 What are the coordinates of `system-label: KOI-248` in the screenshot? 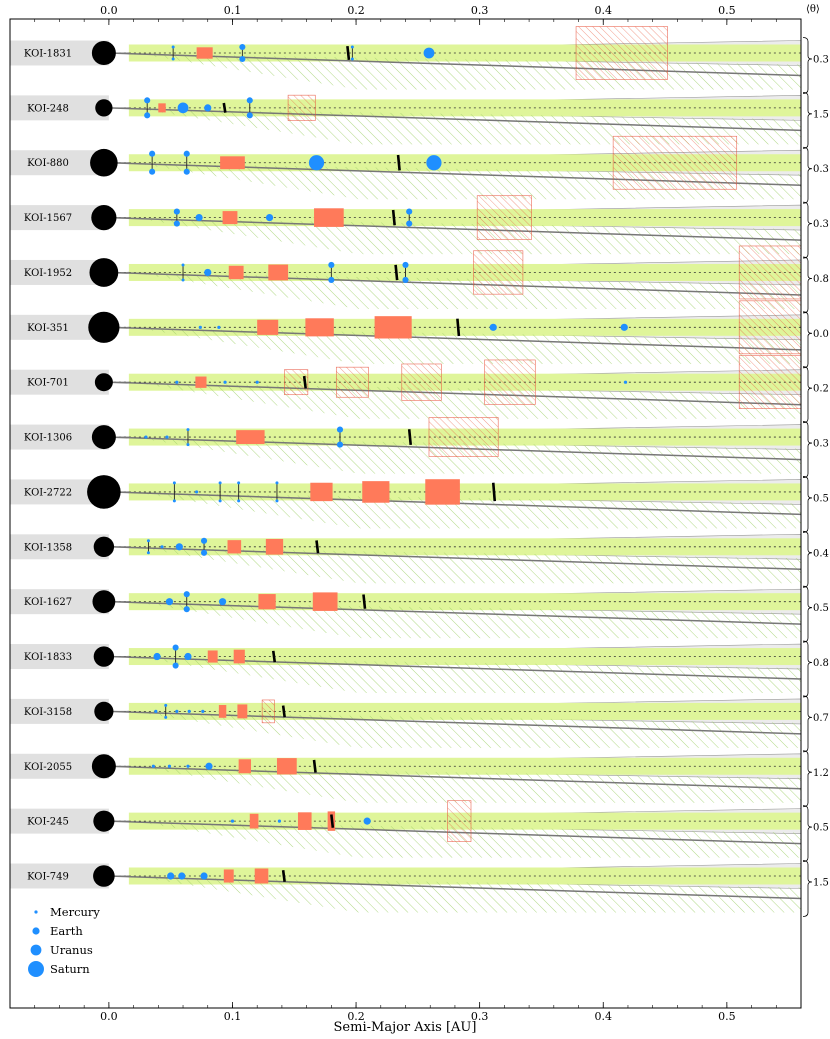 It's located at (48, 108).